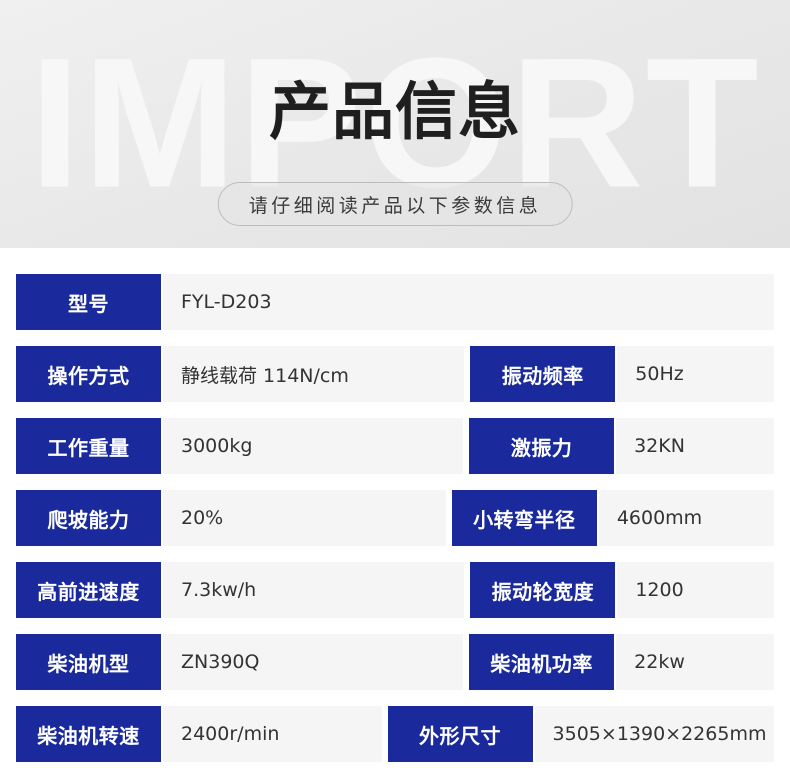  Describe the element at coordinates (695, 662) in the screenshot. I see `spec-value-cell: 22kw` at that location.